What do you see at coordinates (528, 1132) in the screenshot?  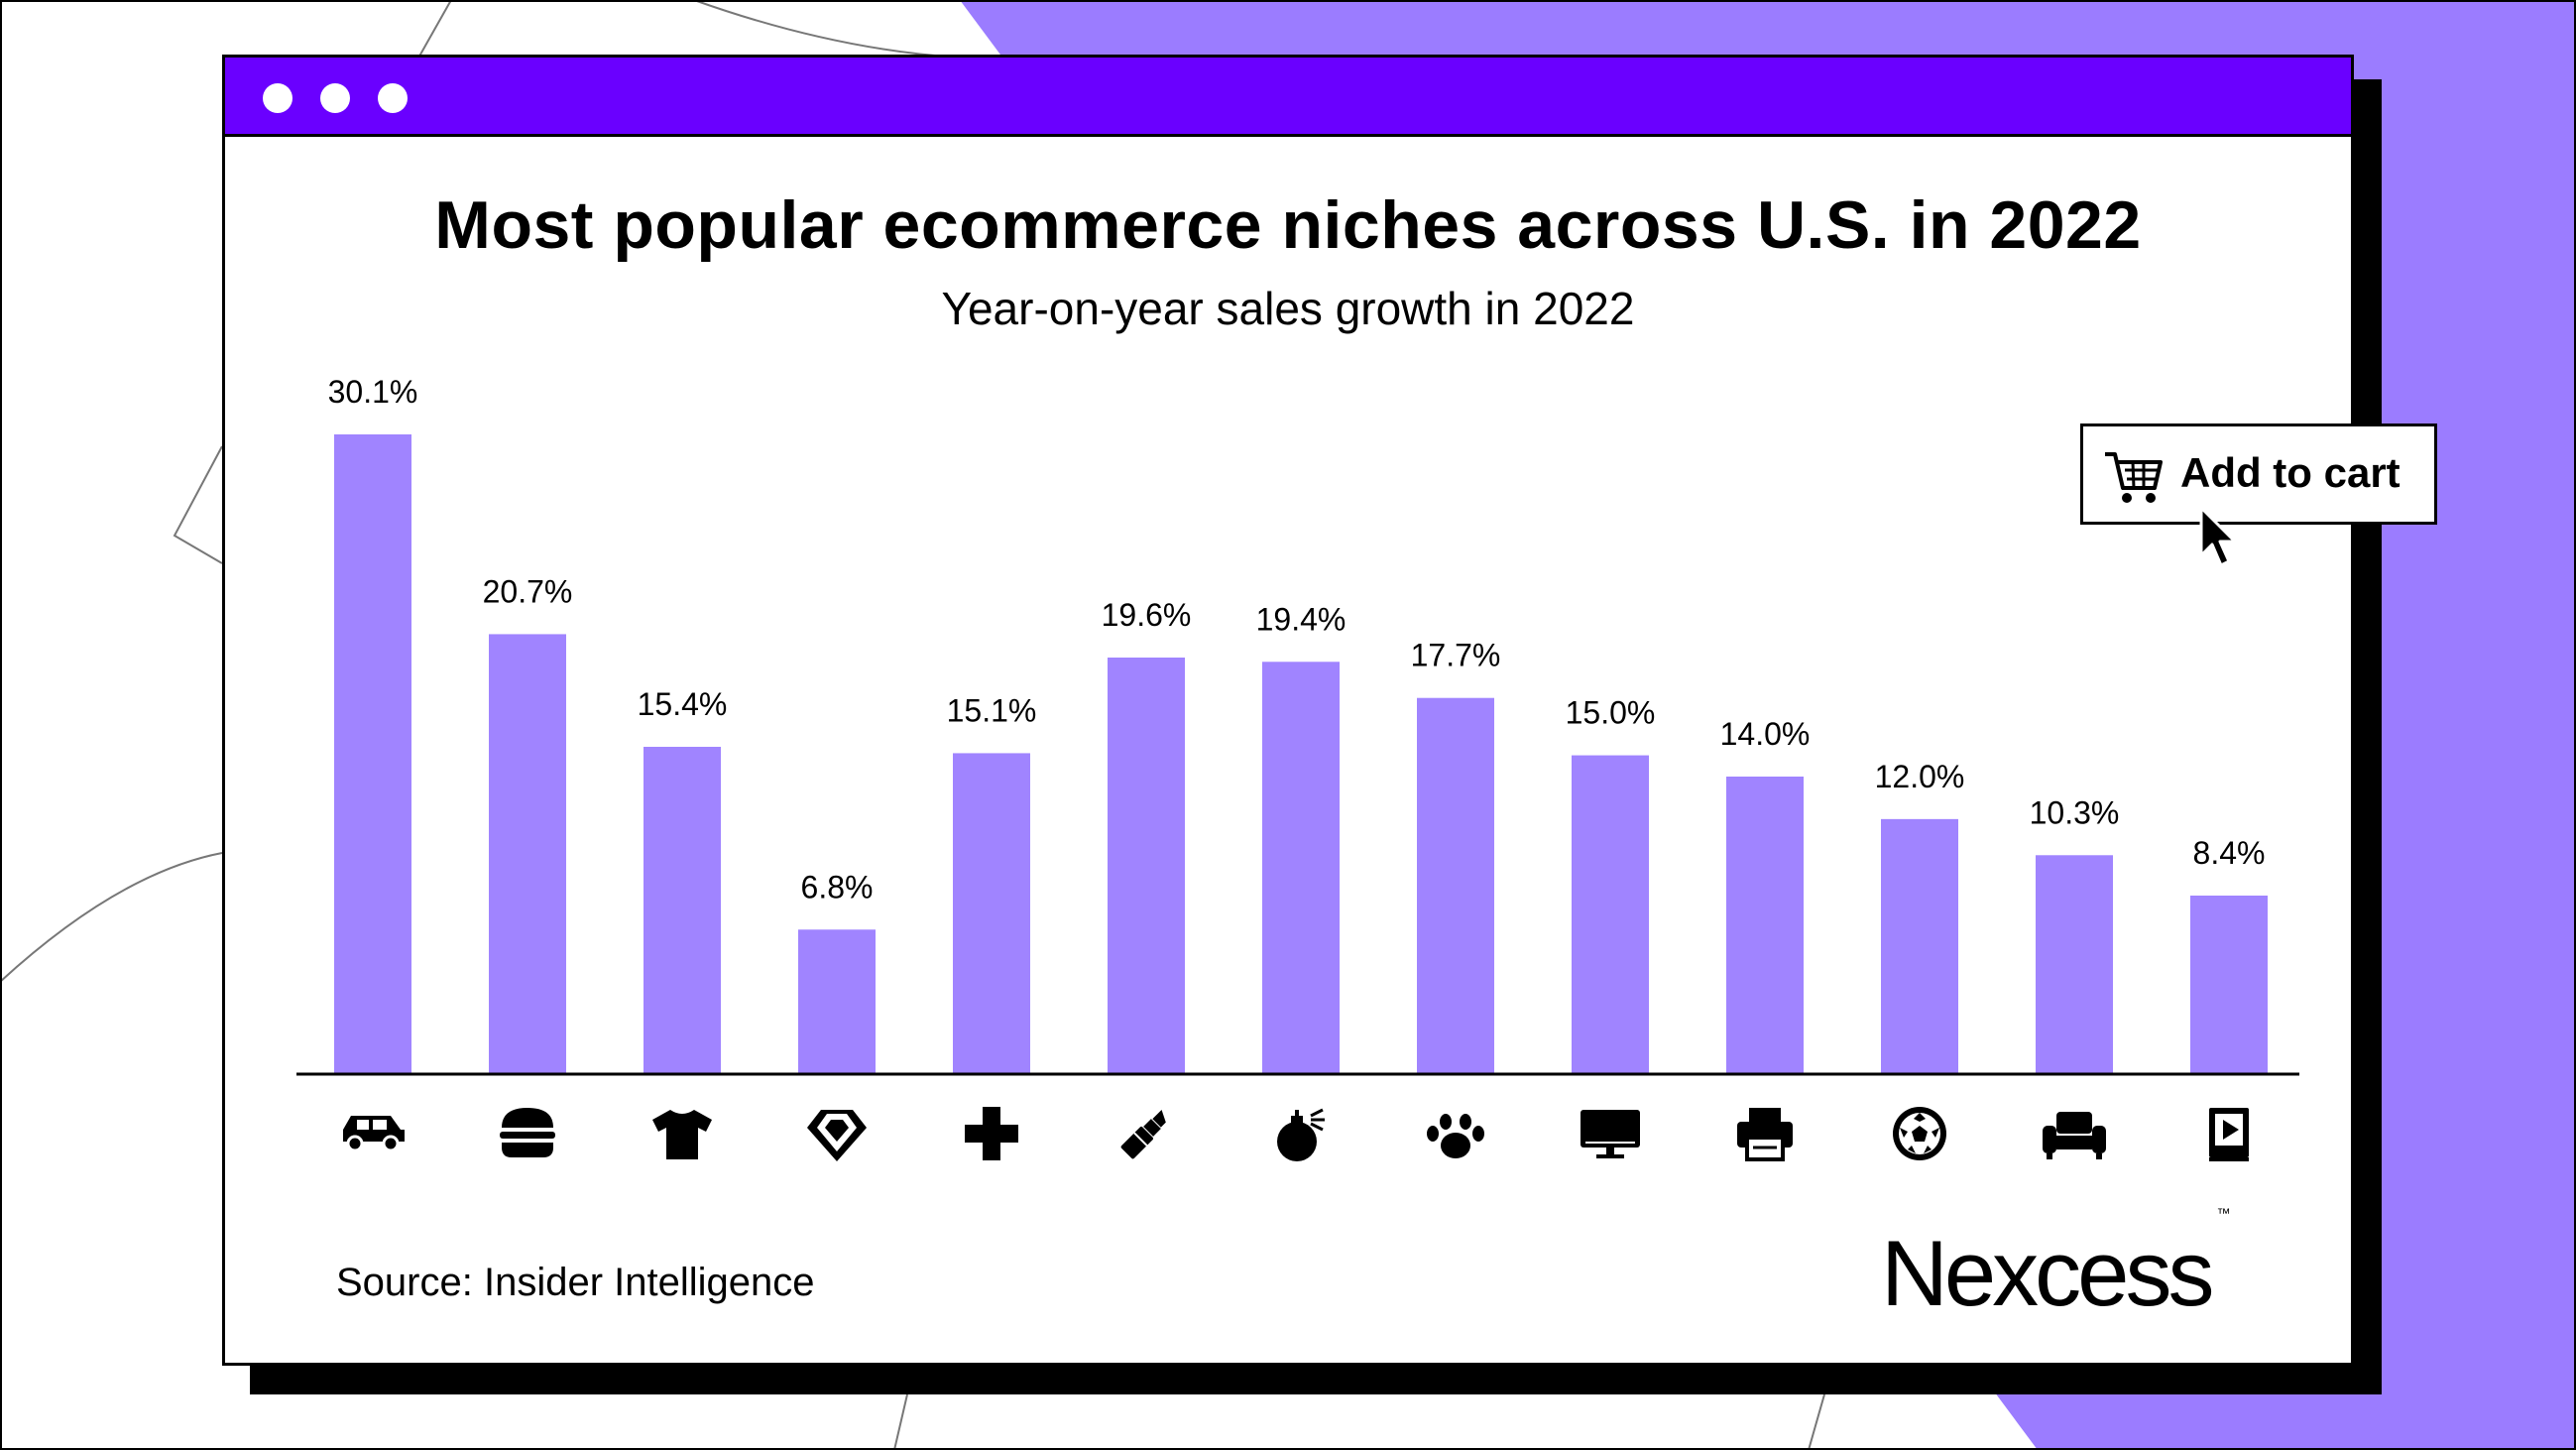 I see `burger-icon` at bounding box center [528, 1132].